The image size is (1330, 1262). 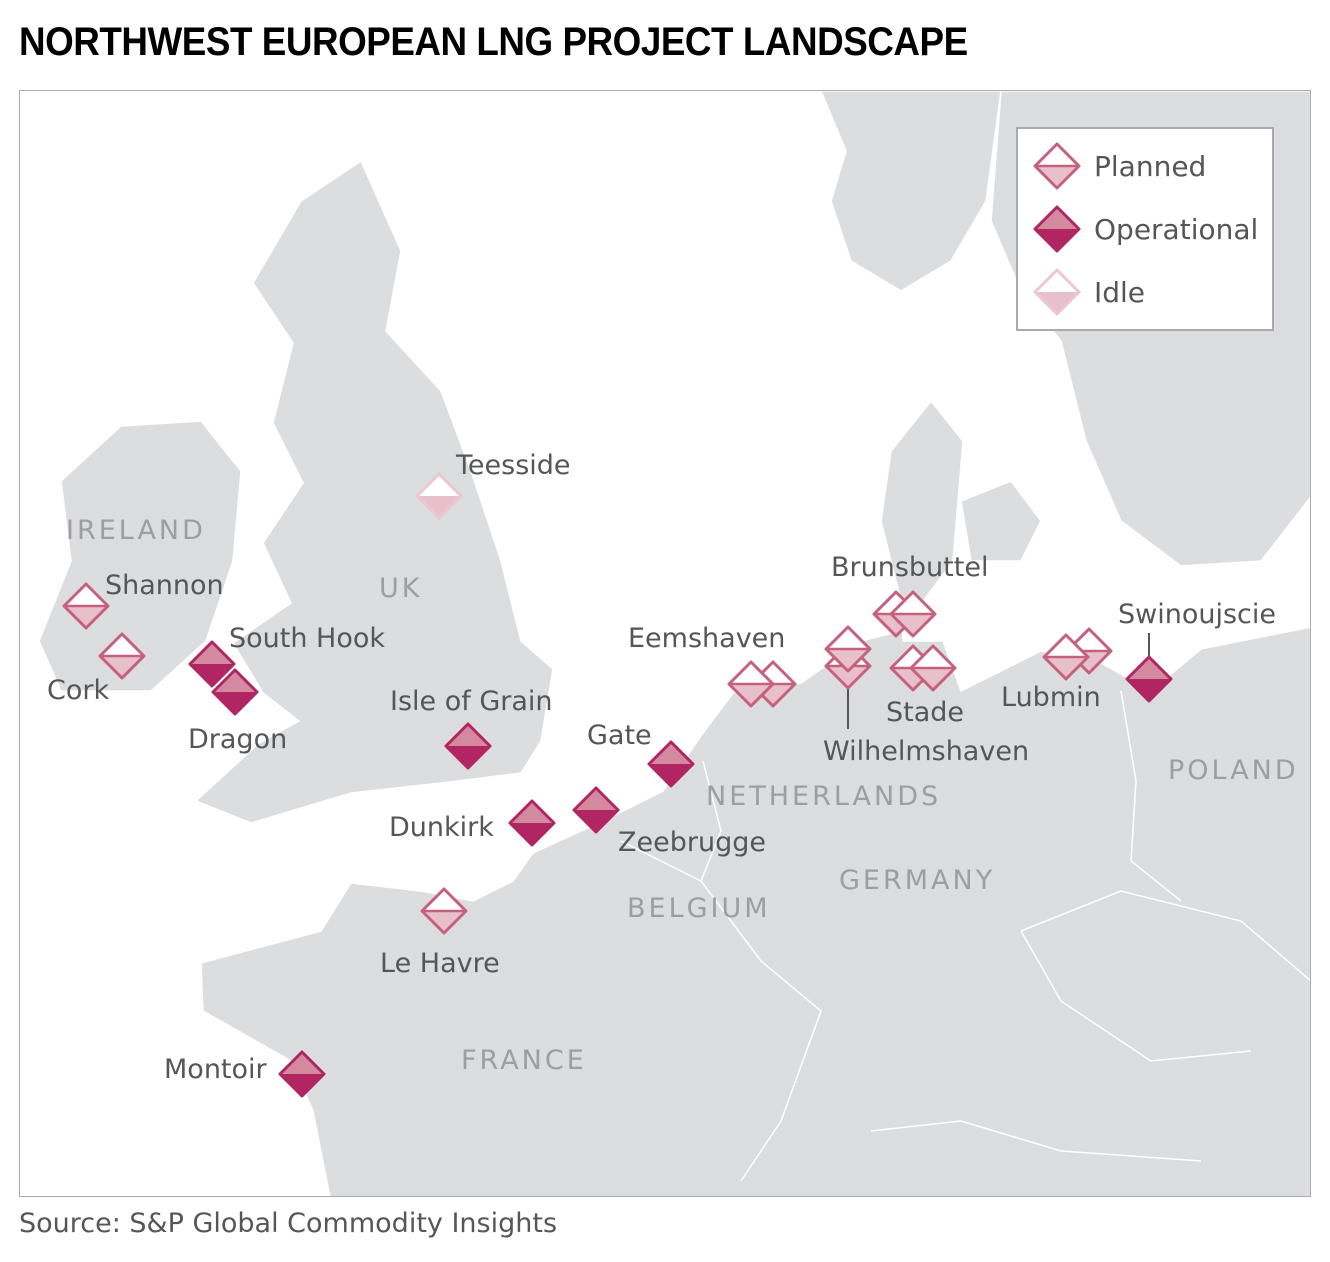 I want to click on site-label-teesside: Teesside, so click(x=513, y=465).